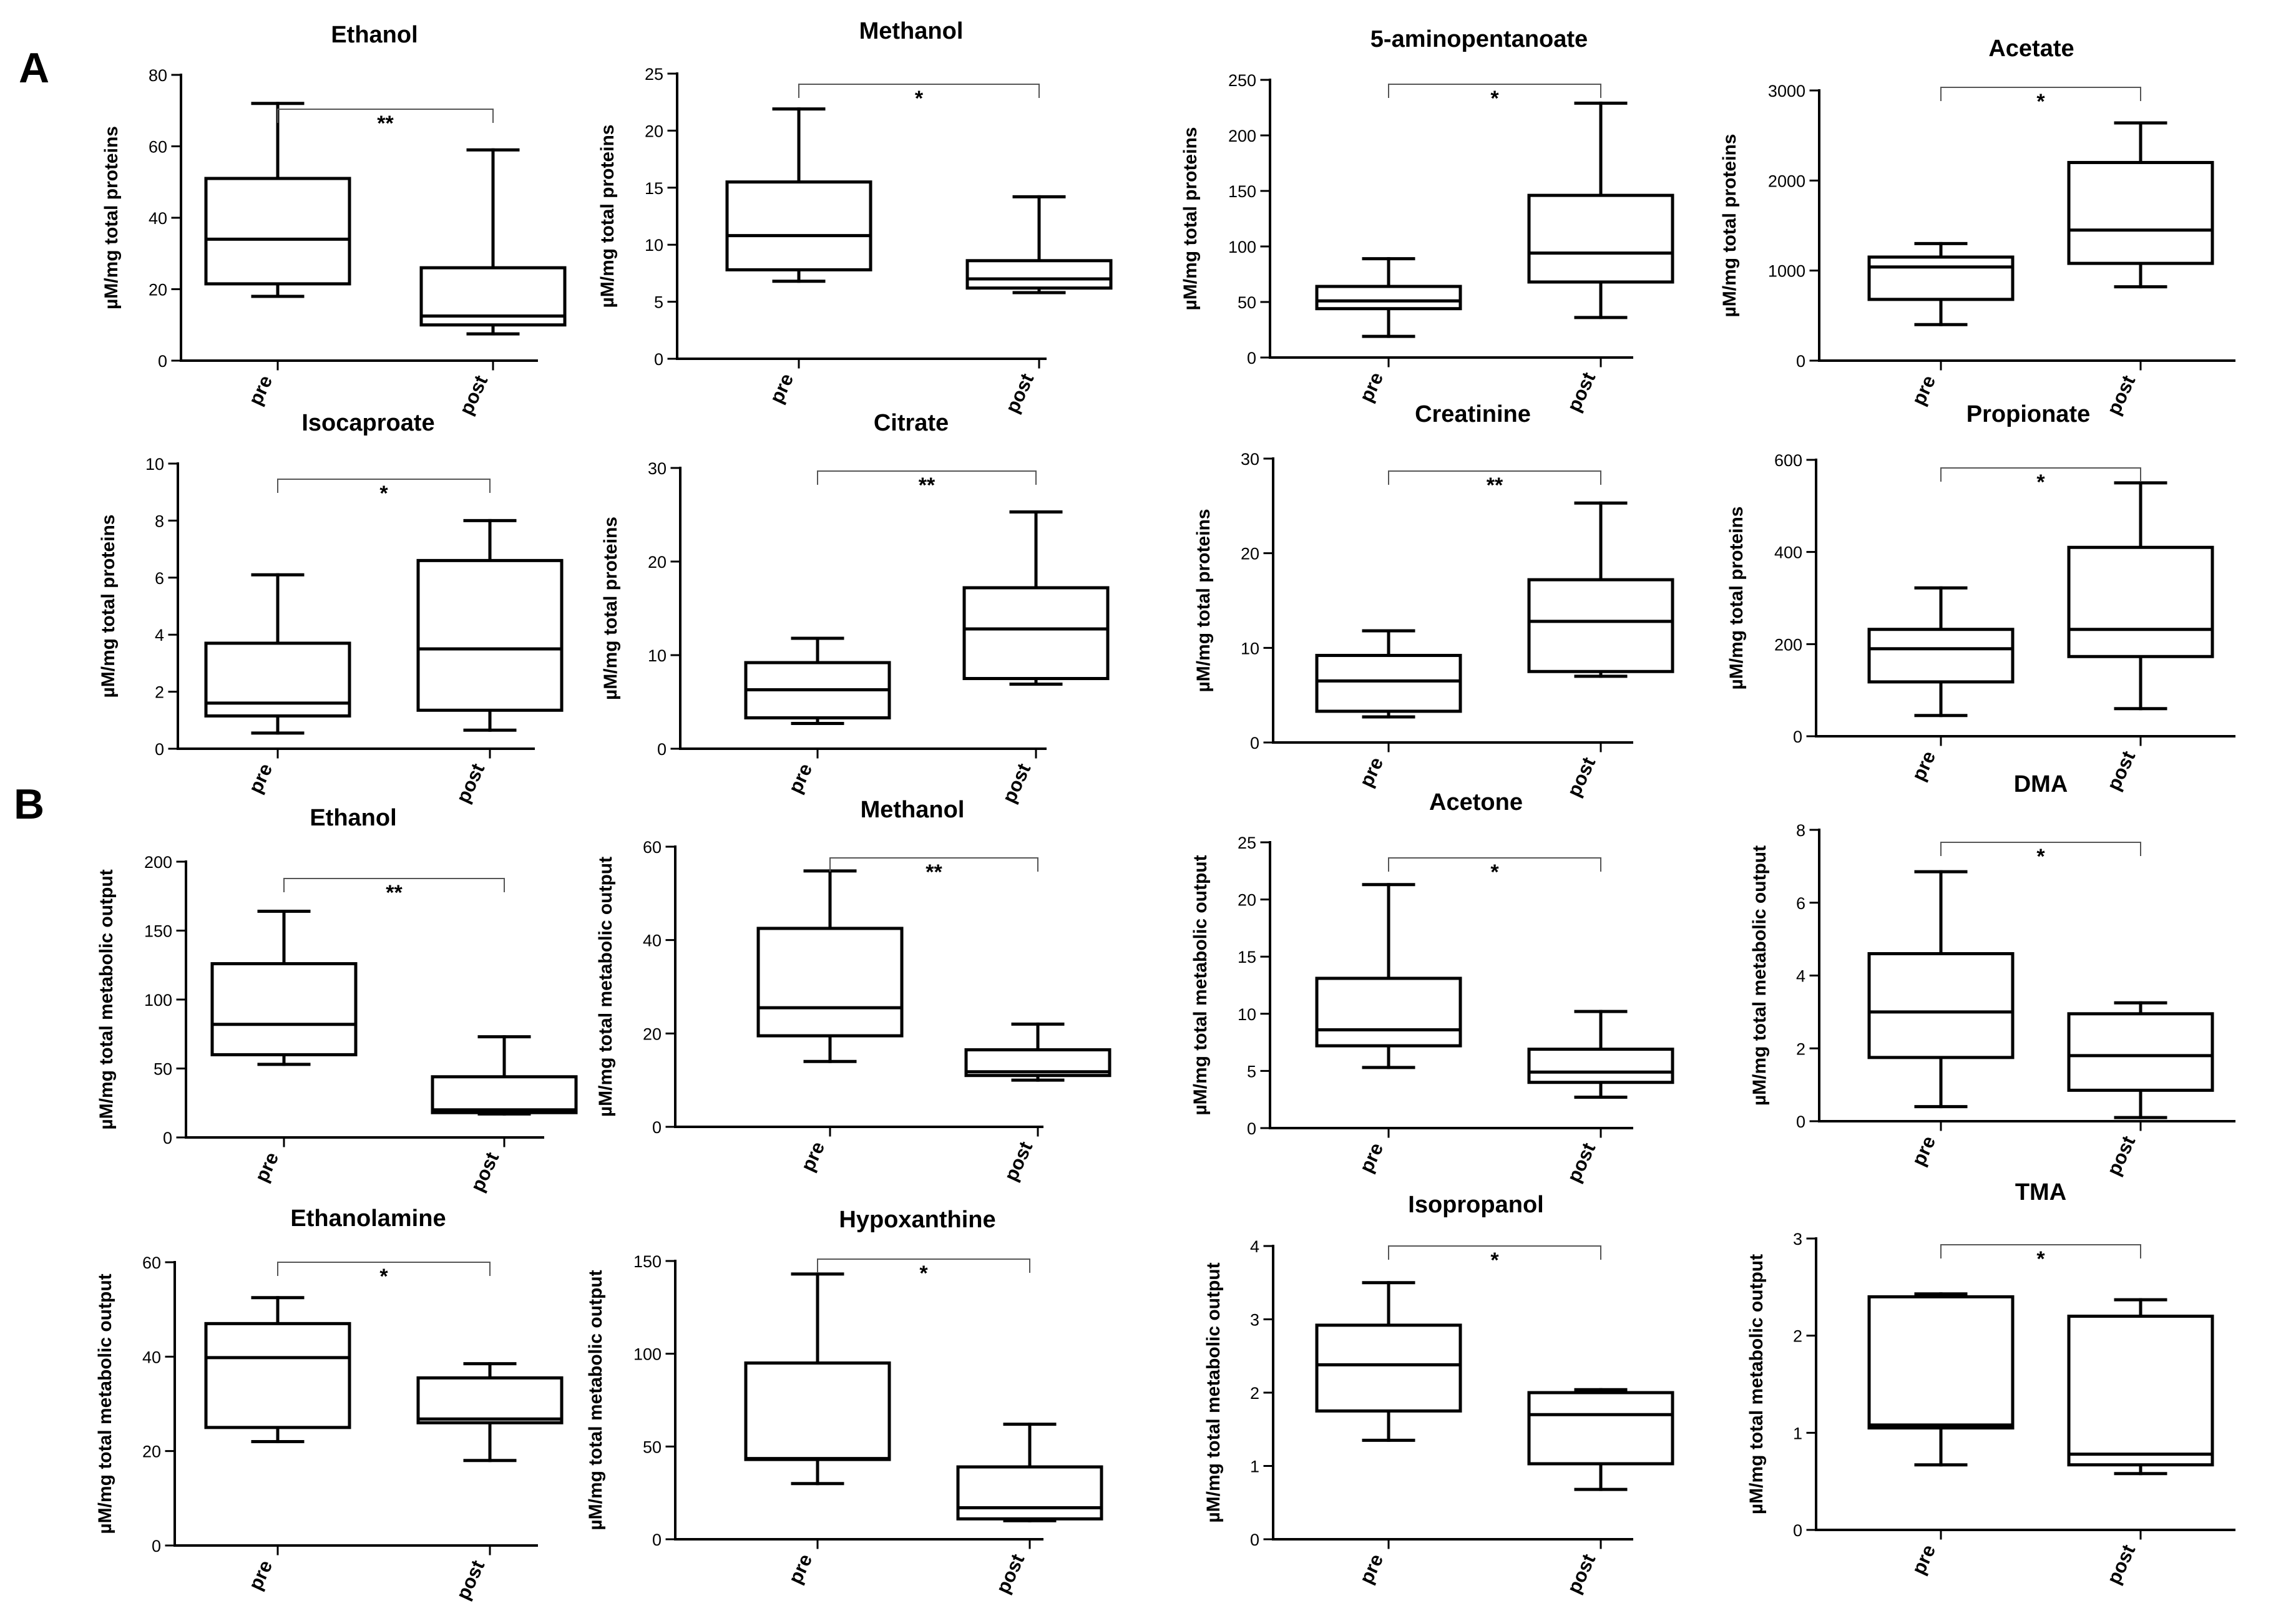  Describe the element at coordinates (911, 31) in the screenshot. I see `chart-title: Methanol` at that location.